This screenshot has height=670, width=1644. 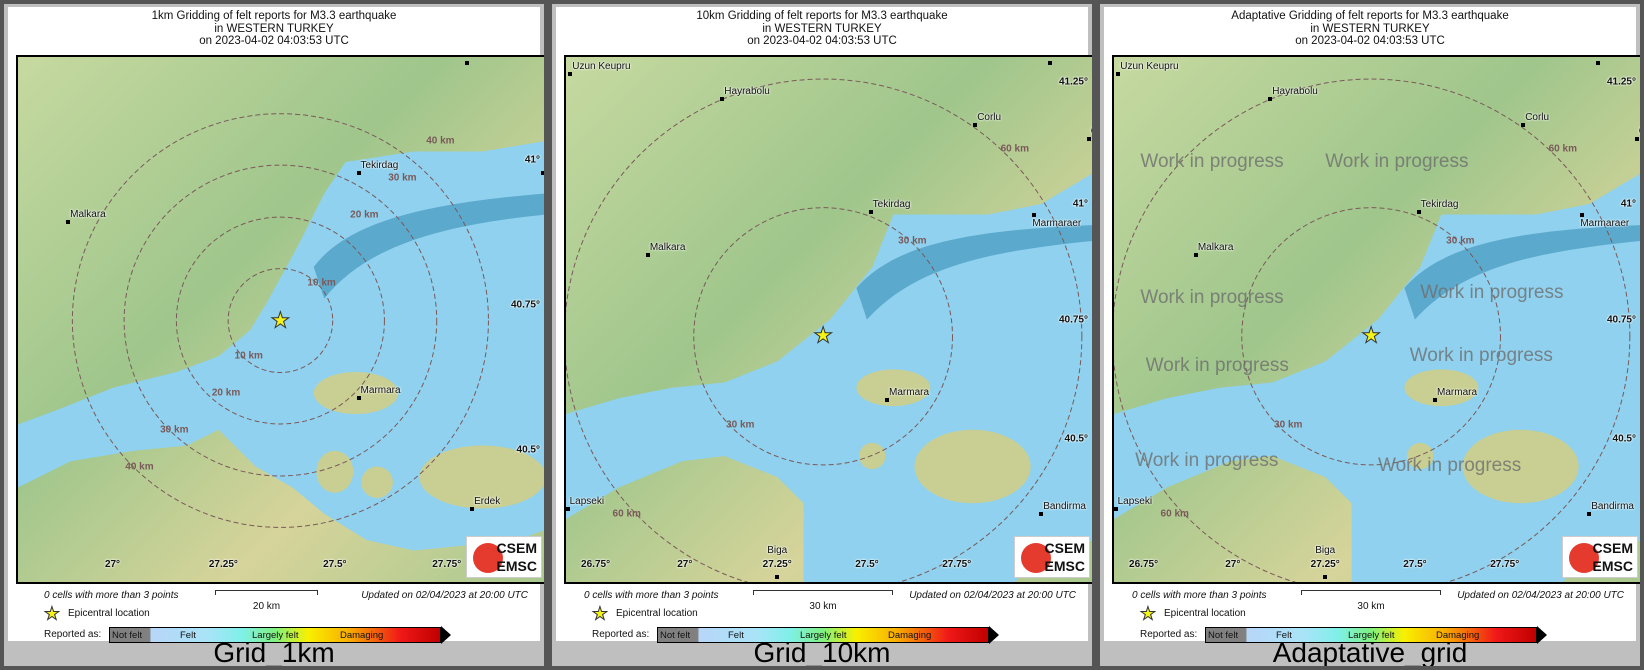 I want to click on scale-label: 30 km, so click(x=1371, y=606).